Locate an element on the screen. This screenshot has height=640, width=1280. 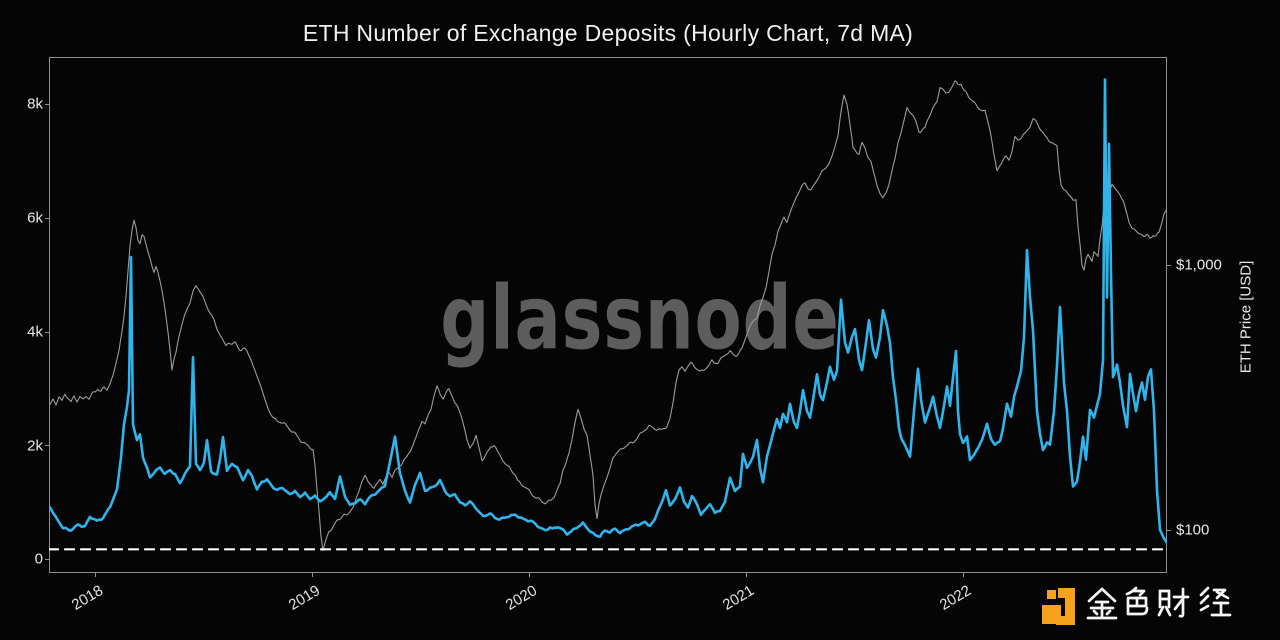
char-jing is located at coordinates (1215, 601).